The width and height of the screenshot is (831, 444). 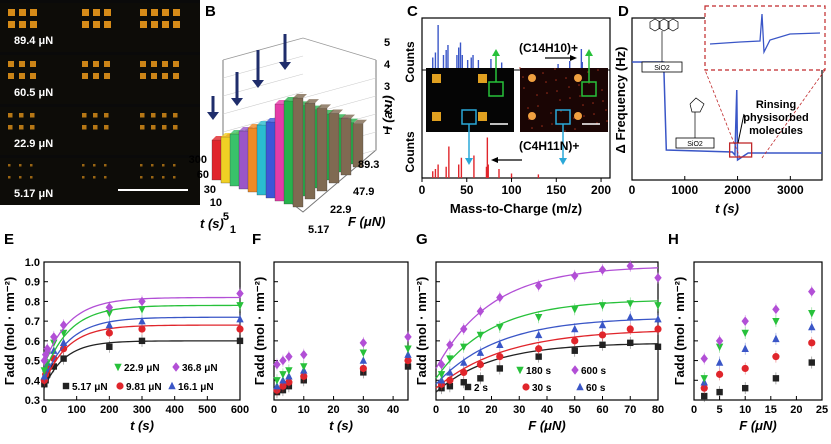 I want to click on x-axis-label: Mass-to-Charge (m/z), so click(x=516, y=208).